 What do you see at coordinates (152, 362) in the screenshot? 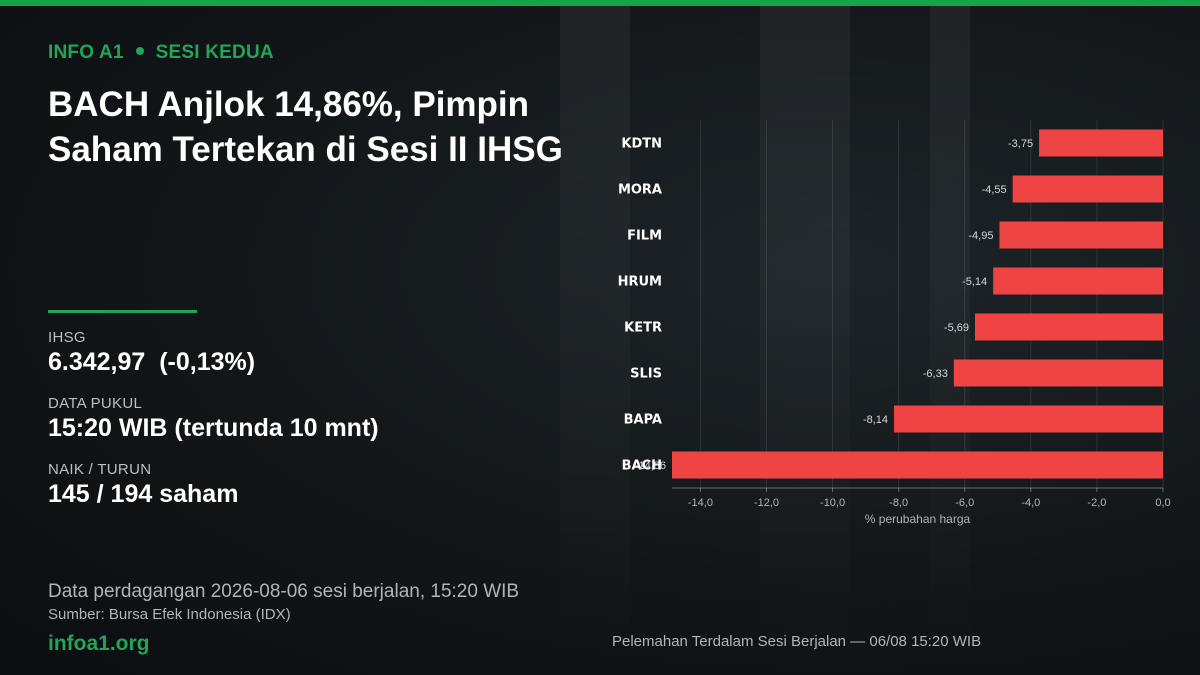
I see `ihsg-value: 6.342,97 (-0,13%)` at bounding box center [152, 362].